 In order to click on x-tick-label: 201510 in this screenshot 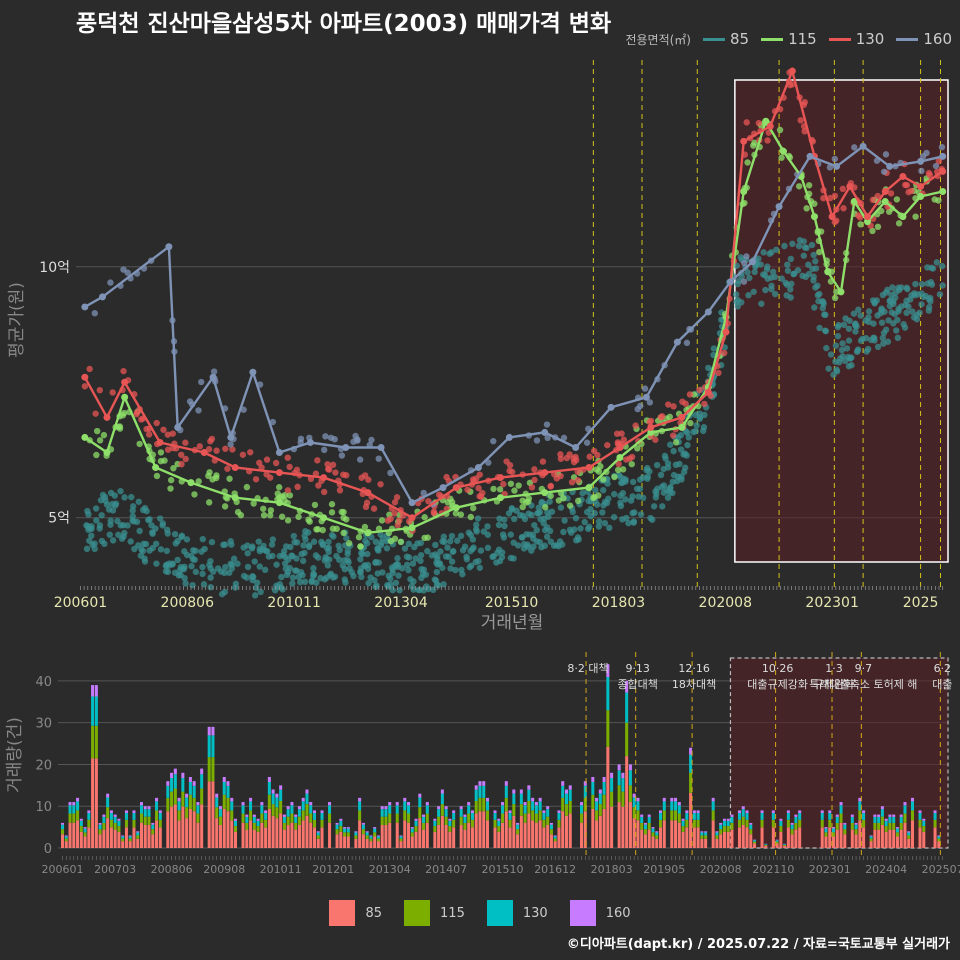, I will do `click(511, 603)`.